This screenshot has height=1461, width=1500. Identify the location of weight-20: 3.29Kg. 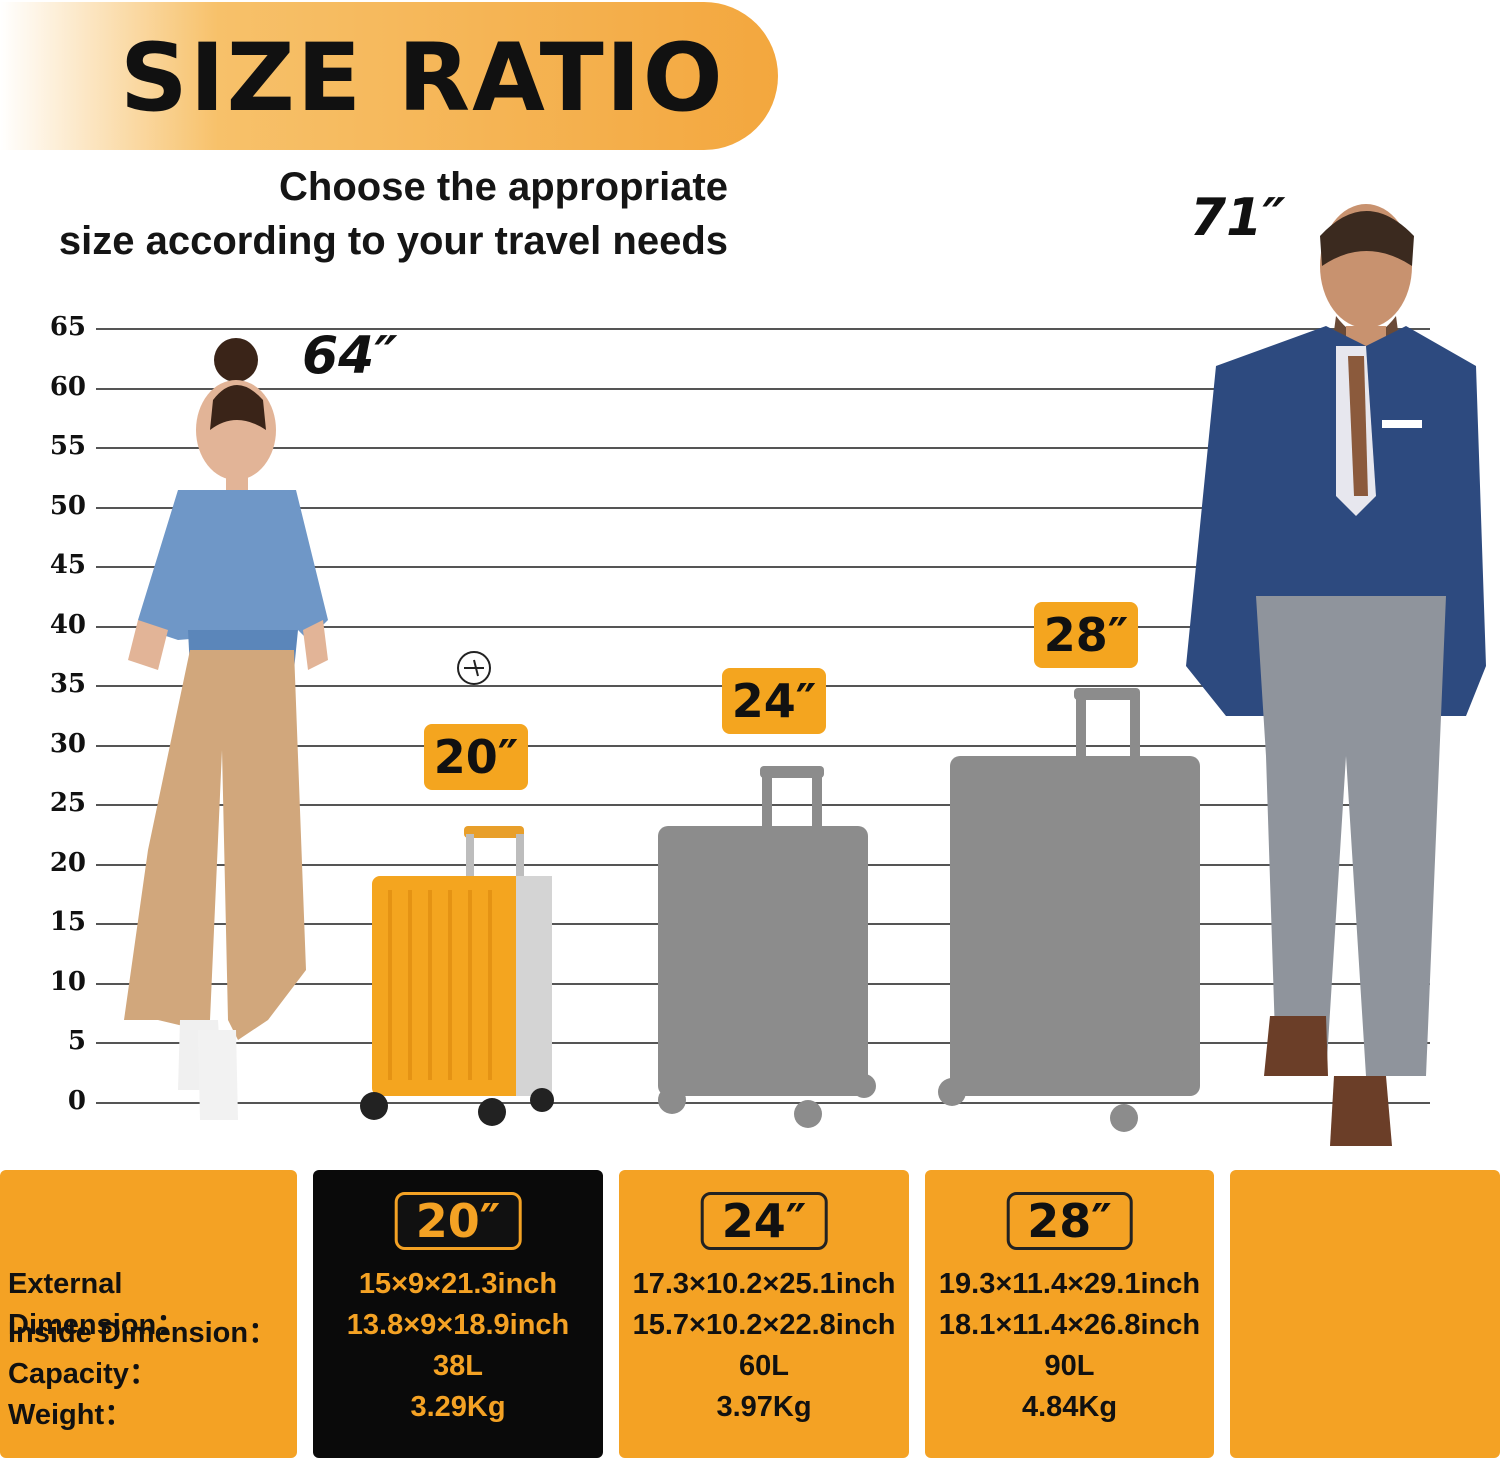
(458, 1407).